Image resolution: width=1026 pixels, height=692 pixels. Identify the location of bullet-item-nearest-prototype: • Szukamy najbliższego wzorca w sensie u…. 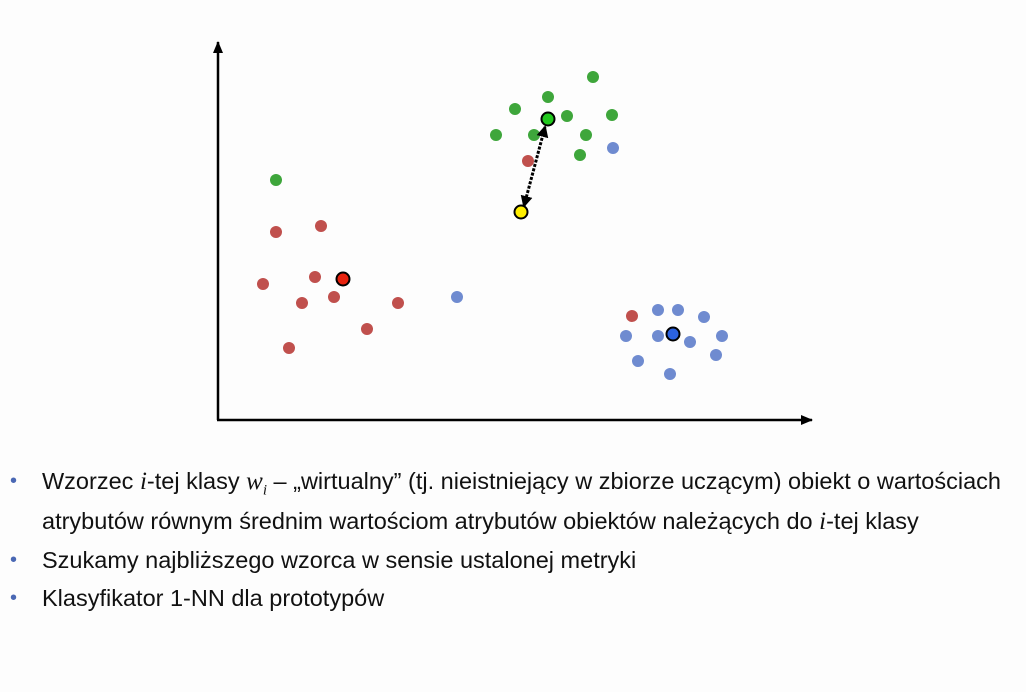
(323, 559).